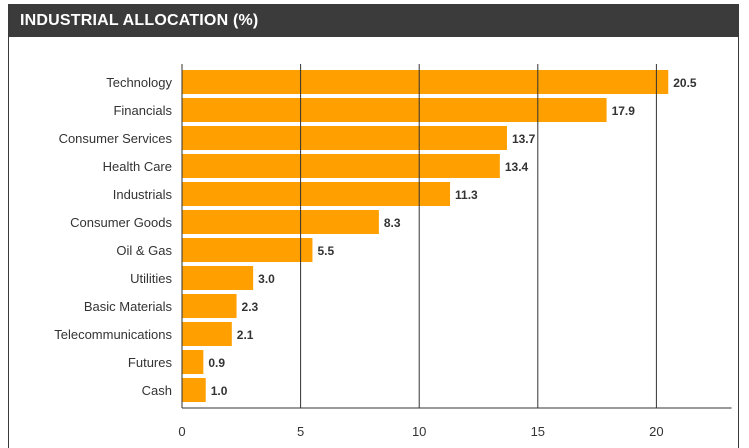  Describe the element at coordinates (139, 82) in the screenshot. I see `category-label: Technology` at that location.